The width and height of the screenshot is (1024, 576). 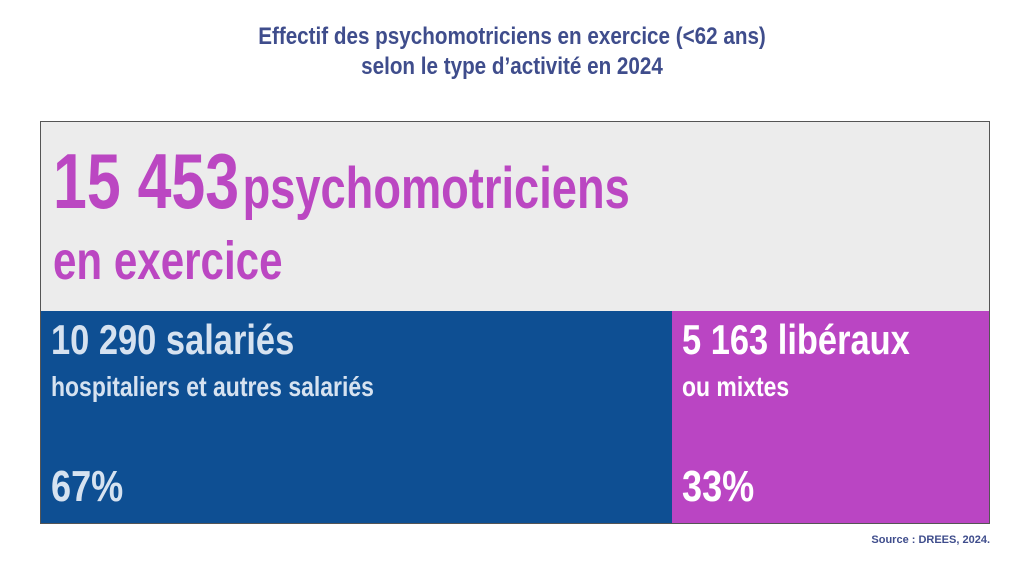 I want to click on total-value: 15 453, so click(x=146, y=181).